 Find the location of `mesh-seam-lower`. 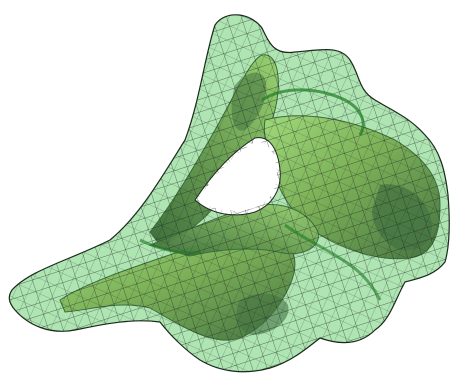

mesh-seam-lower is located at coordinates (333, 262).